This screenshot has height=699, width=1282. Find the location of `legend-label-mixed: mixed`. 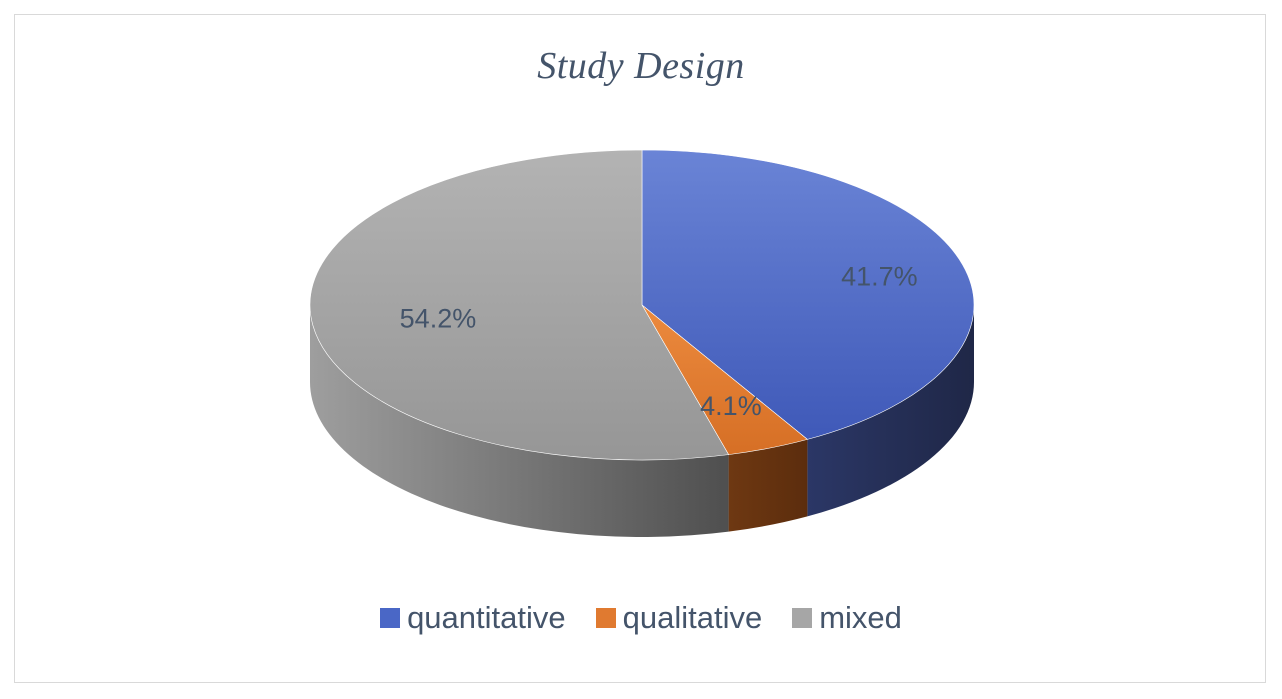

legend-label-mixed: mixed is located at coordinates (860, 617).